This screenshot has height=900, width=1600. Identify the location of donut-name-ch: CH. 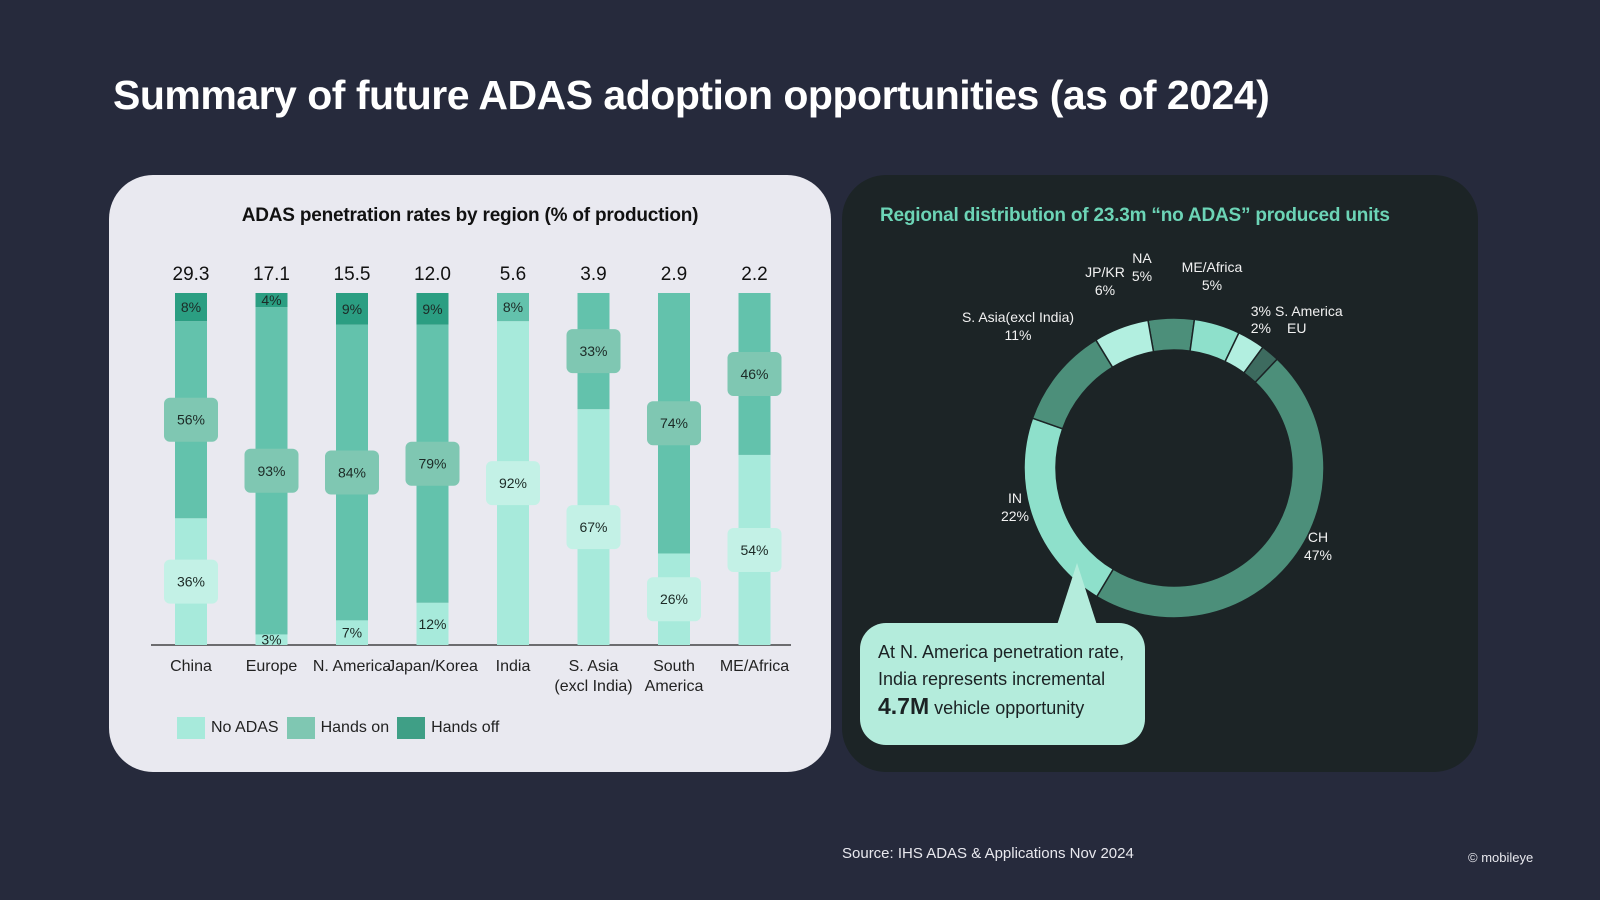
(1318, 537).